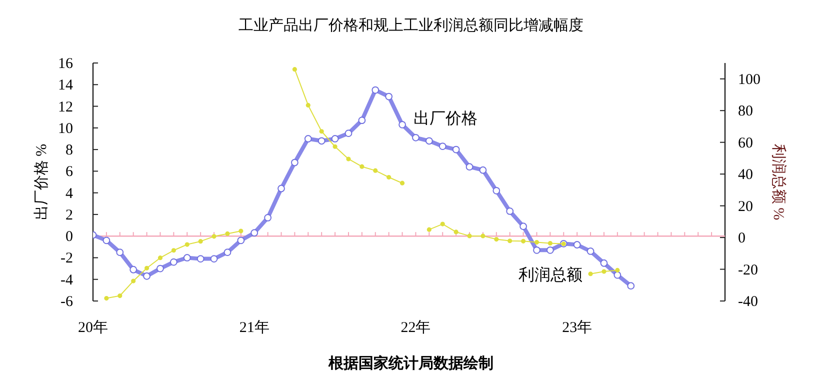 Image resolution: width=822 pixels, height=391 pixels. What do you see at coordinates (69, 215) in the screenshot?
I see `y-tick-label: 2` at bounding box center [69, 215].